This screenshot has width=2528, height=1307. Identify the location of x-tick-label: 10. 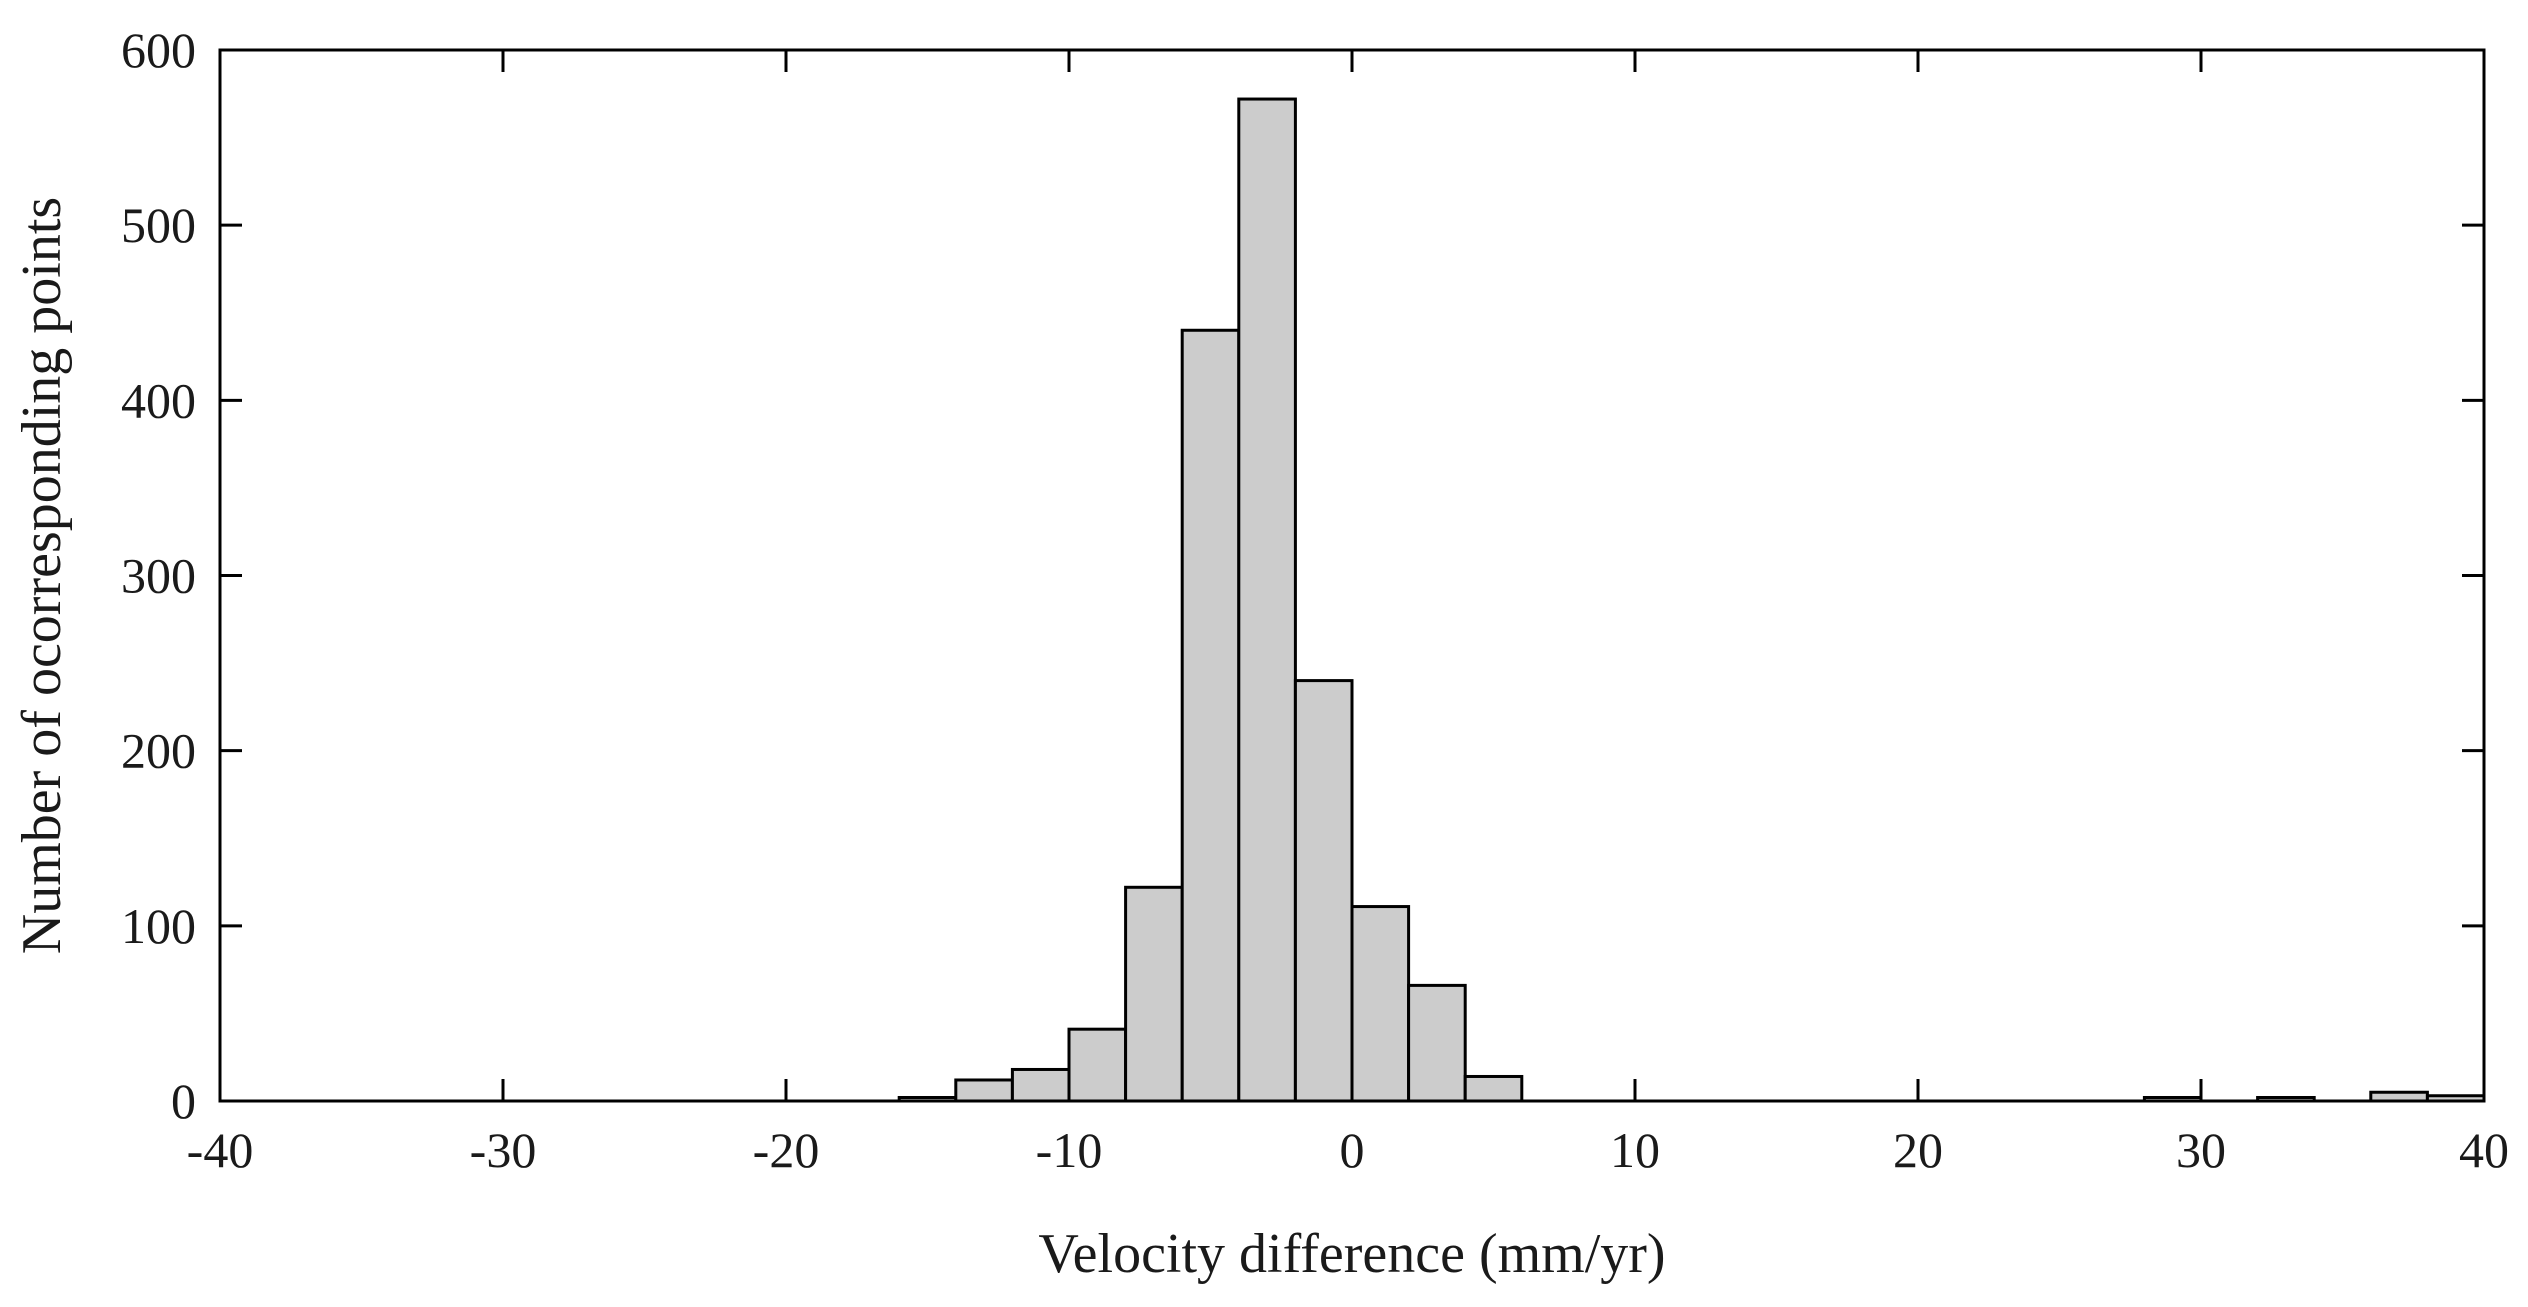
(1635, 1150).